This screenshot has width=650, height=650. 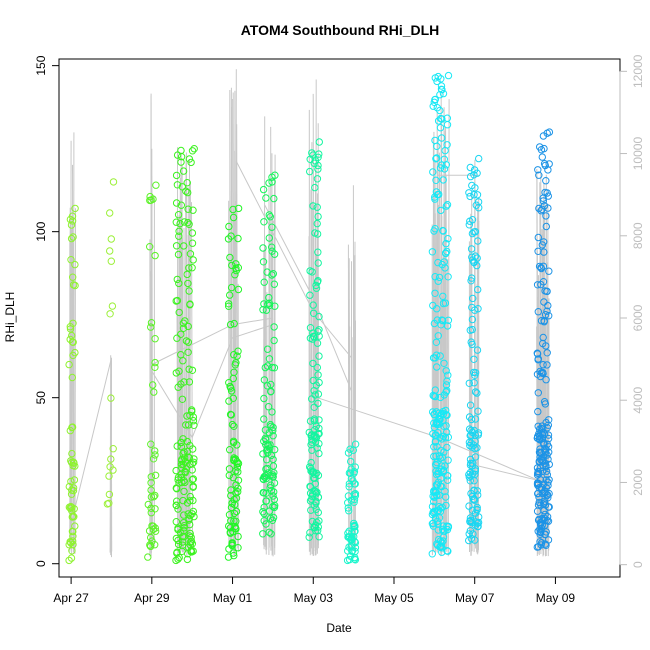 What do you see at coordinates (233, 598) in the screenshot?
I see `x-tick-label: May 01` at bounding box center [233, 598].